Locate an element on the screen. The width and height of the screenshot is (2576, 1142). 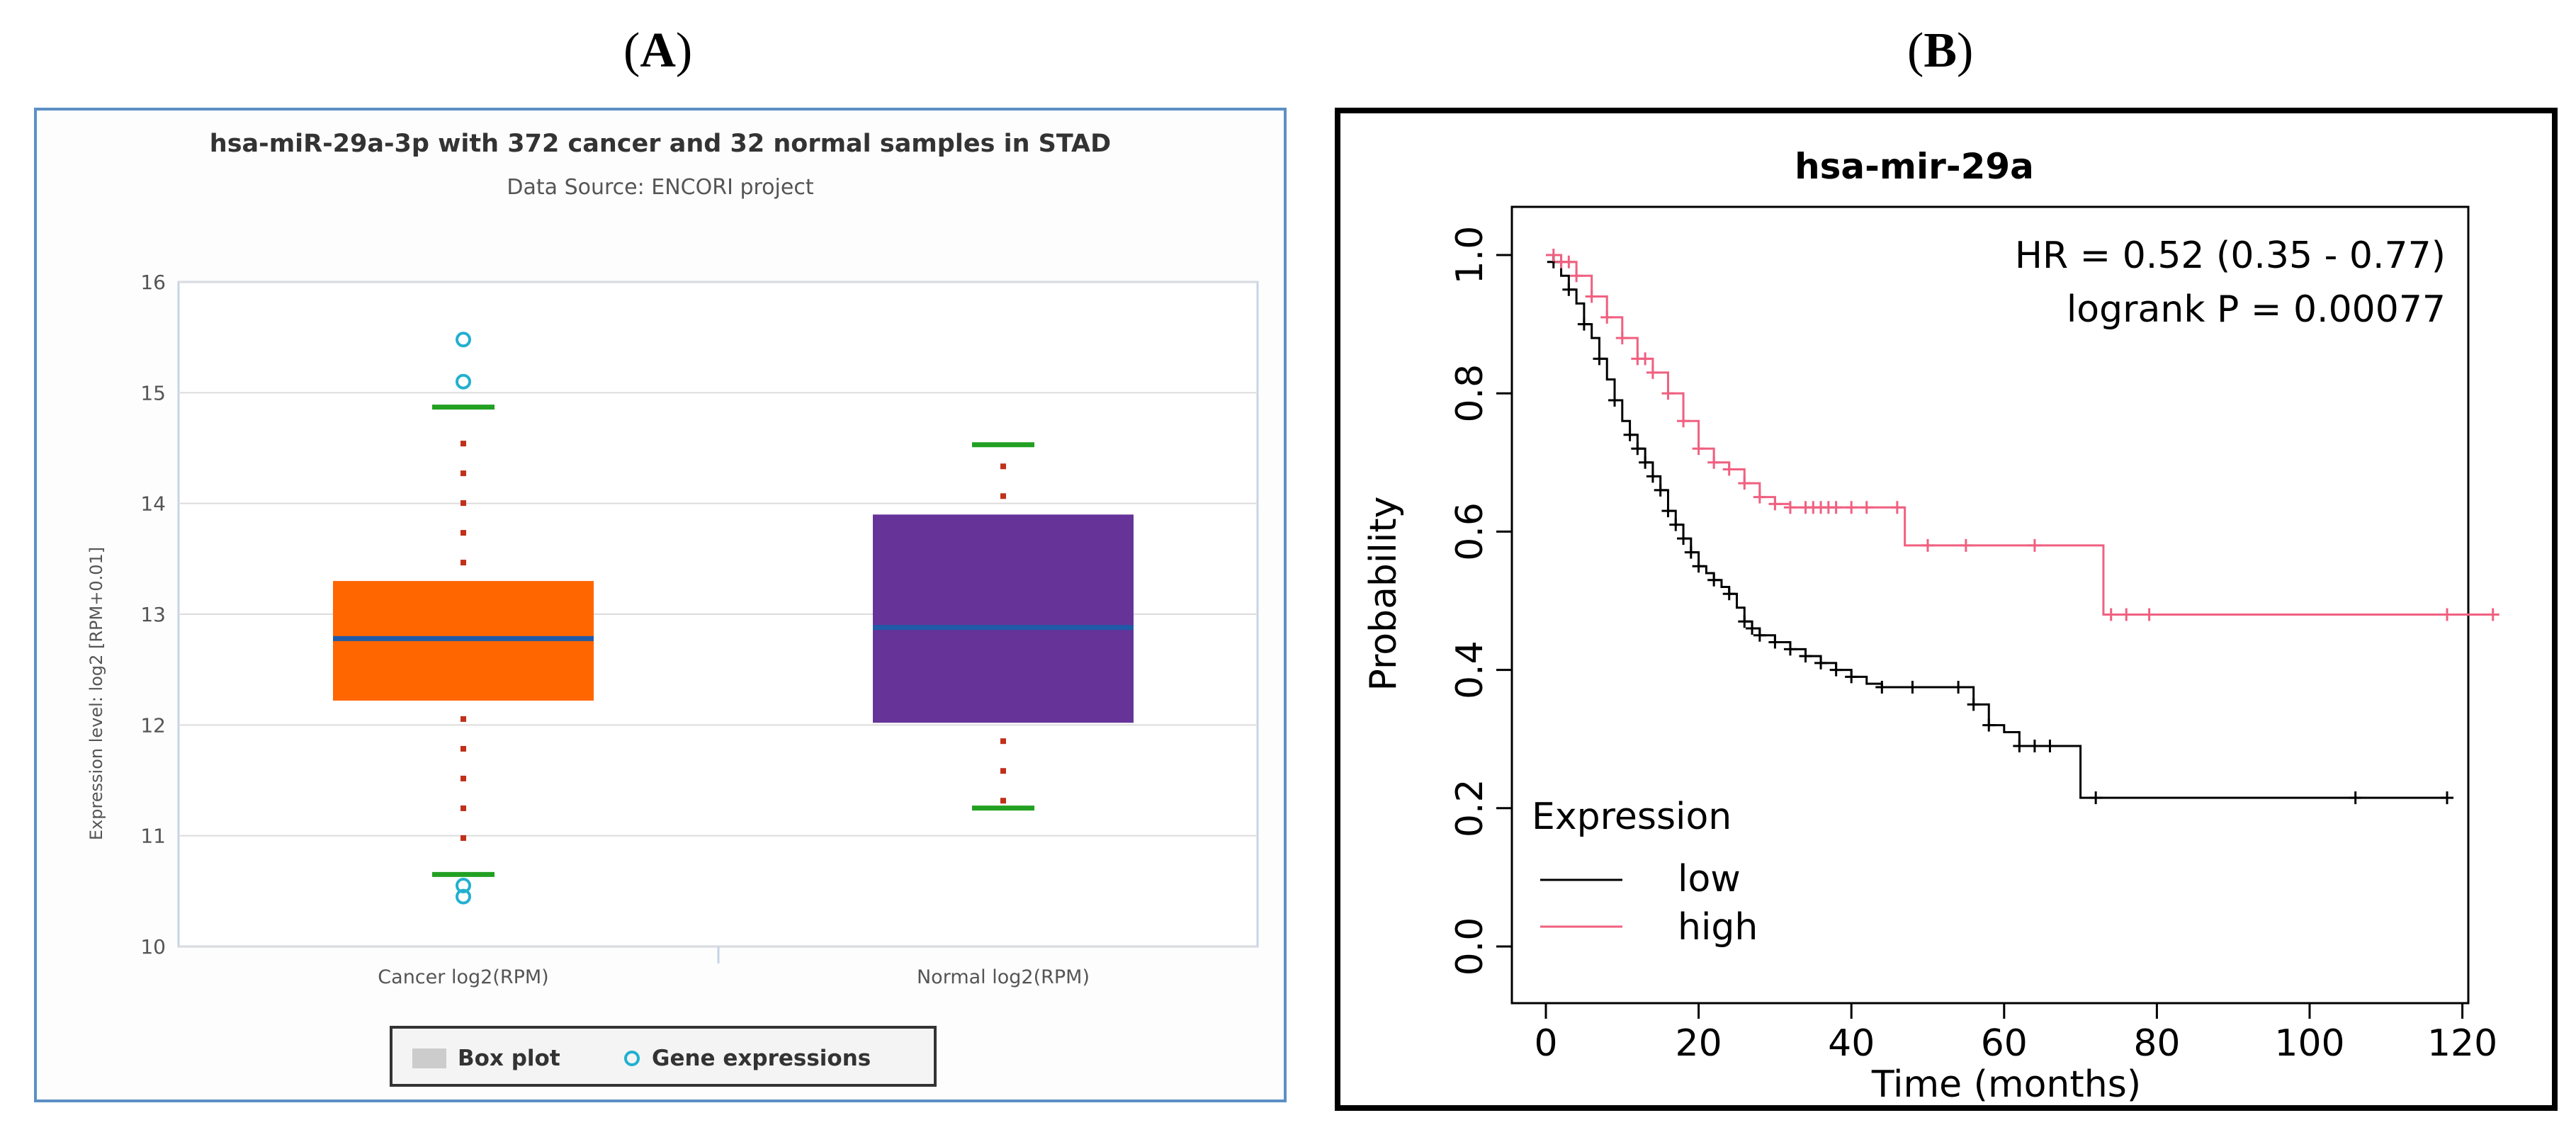
boxplot-subtitle: Data Source: ENCORI project is located at coordinates (660, 187).